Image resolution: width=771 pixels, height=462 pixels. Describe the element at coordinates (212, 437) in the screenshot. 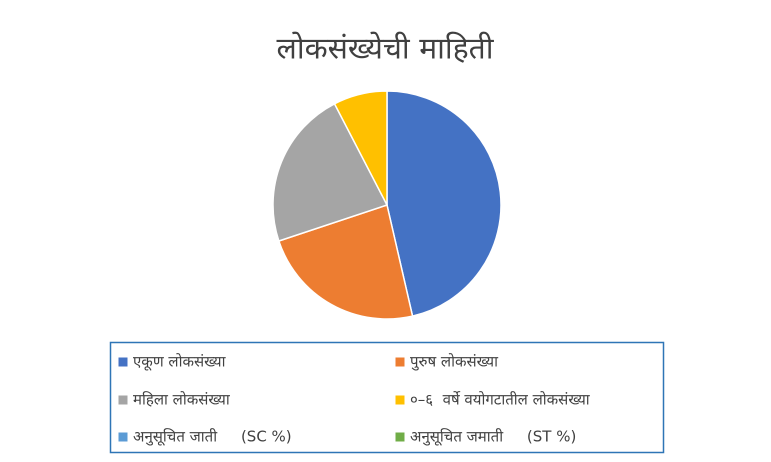

I see `legend-label: अनुसूचित जाती (SC %)` at that location.